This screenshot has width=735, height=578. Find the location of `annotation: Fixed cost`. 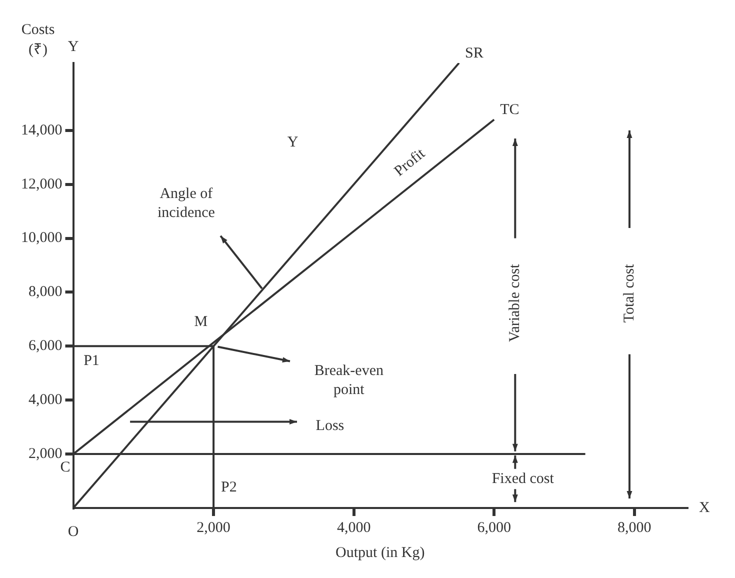

annotation: Fixed cost is located at coordinates (523, 478).